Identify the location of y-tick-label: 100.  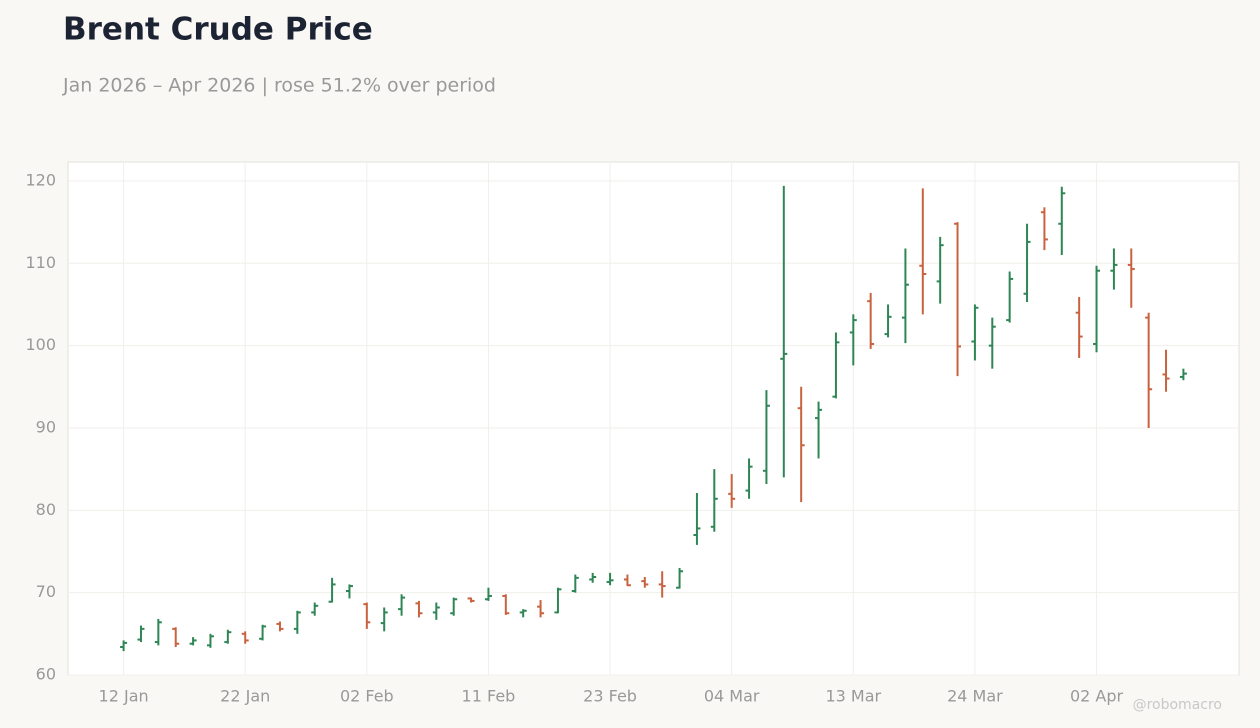
(40, 344).